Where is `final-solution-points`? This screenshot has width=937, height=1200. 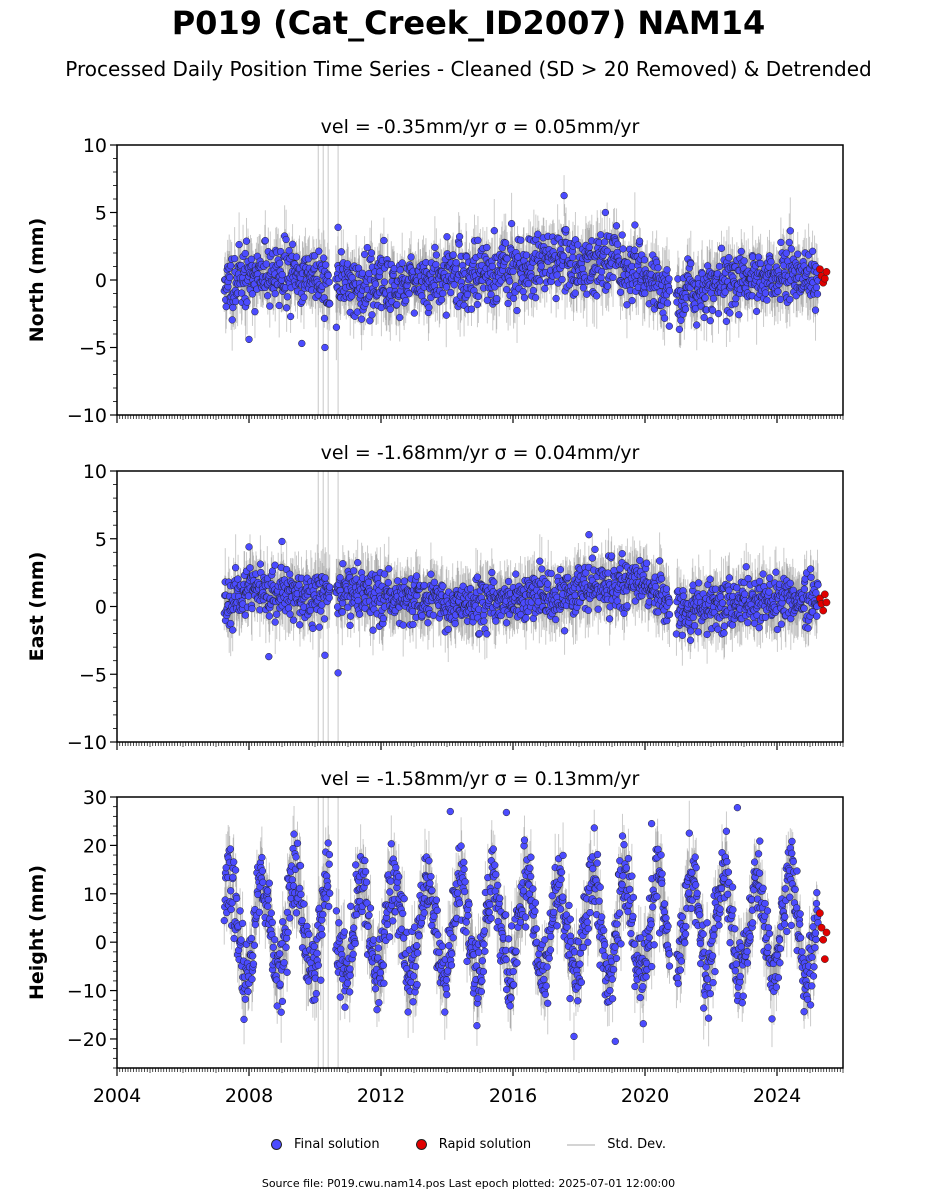
final-solution-points is located at coordinates (521, 924).